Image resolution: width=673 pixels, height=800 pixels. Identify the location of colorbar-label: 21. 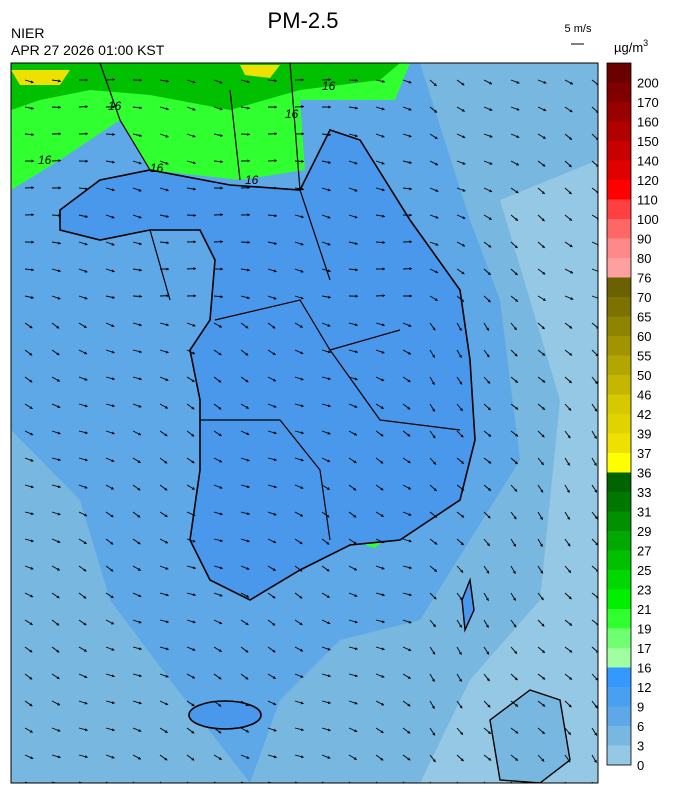
(644, 609).